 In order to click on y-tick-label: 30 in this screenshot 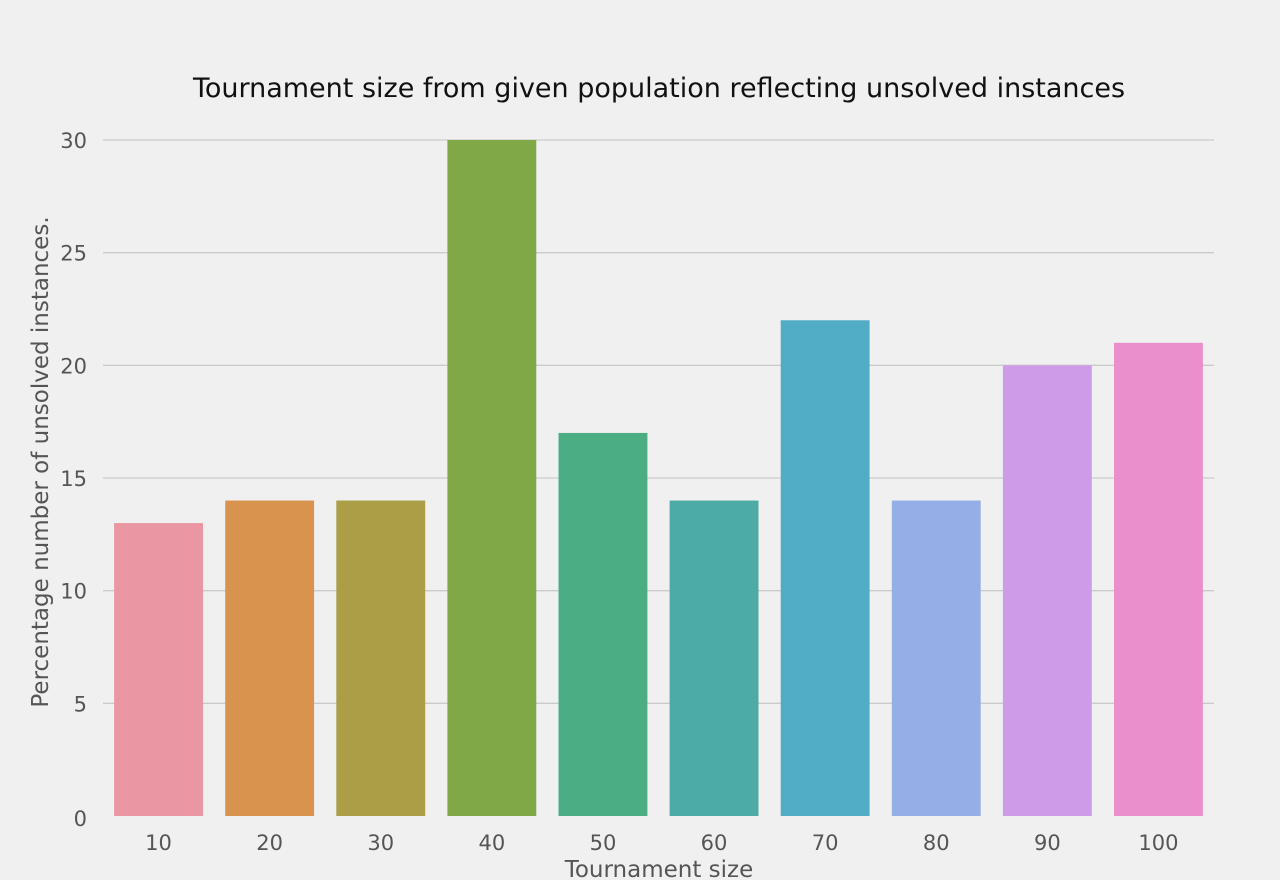, I will do `click(73, 141)`.